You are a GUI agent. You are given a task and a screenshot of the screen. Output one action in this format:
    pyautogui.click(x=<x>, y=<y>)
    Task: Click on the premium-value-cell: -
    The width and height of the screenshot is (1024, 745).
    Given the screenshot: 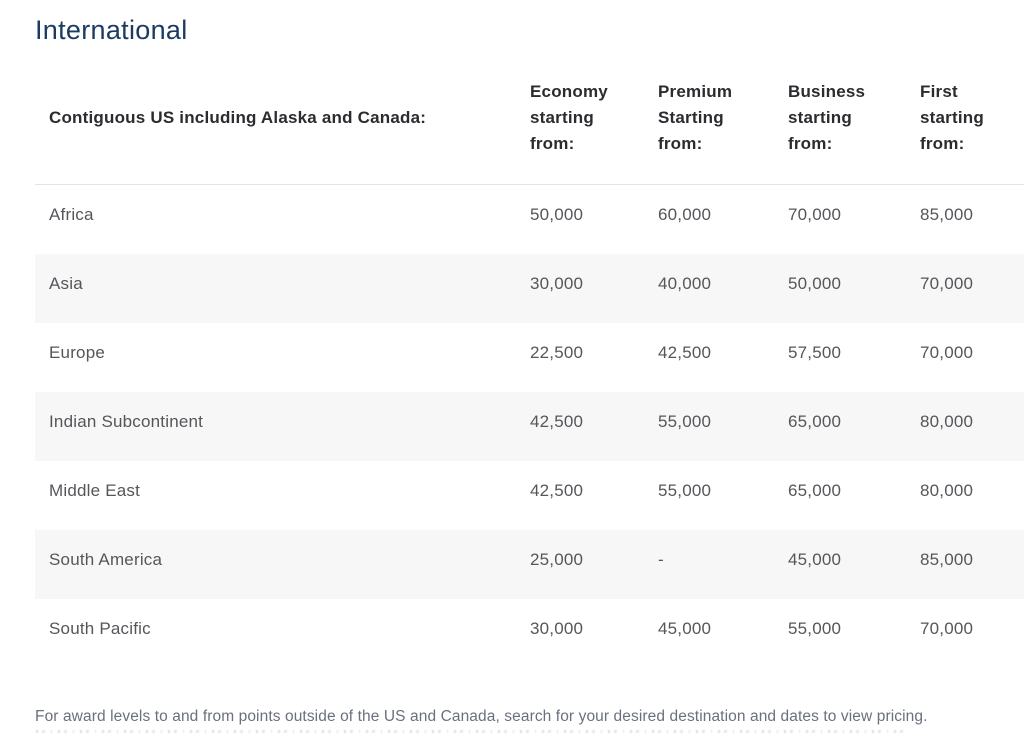 What is the action you would take?
    pyautogui.click(x=723, y=564)
    